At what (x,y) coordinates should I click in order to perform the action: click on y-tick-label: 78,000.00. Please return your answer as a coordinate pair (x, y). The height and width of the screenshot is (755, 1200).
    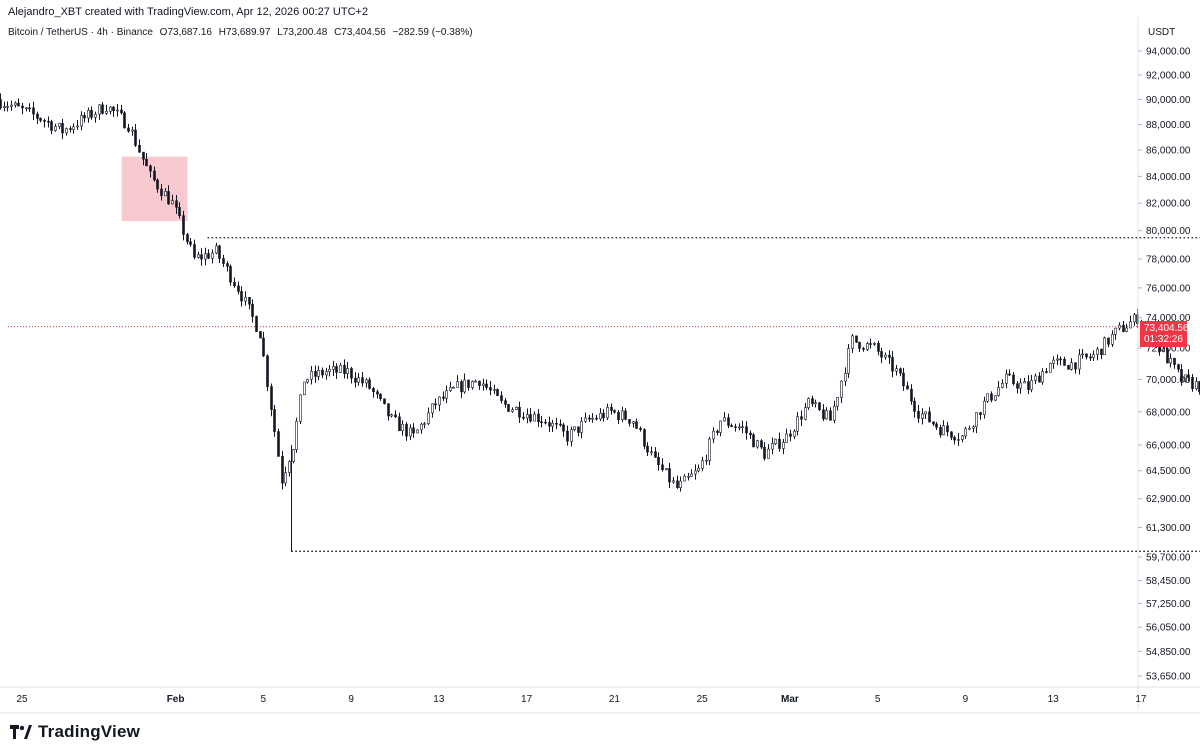
    Looking at the image, I should click on (1168, 259).